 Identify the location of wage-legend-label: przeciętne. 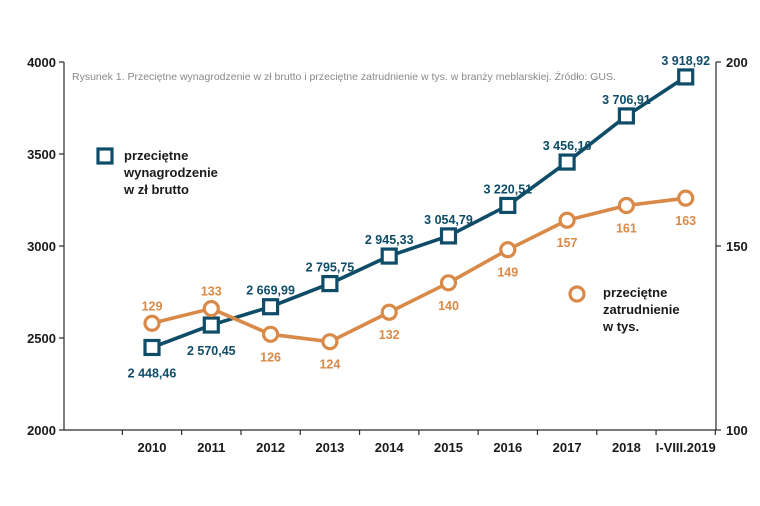
(156, 155).